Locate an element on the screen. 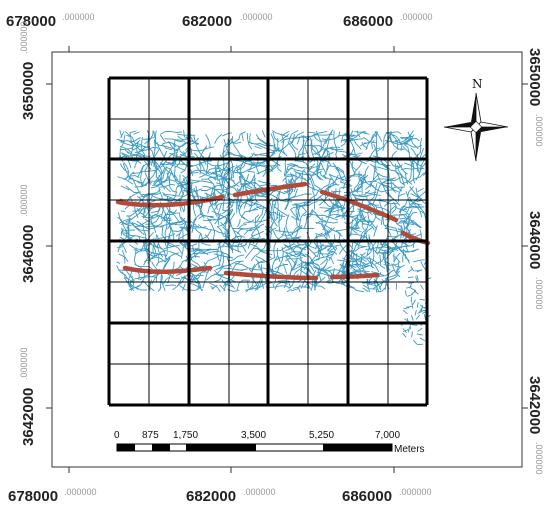 The image size is (553, 508). scale-bar: 0 875 1,750 3,500 5,250 7,000 Meters is located at coordinates (269, 442).